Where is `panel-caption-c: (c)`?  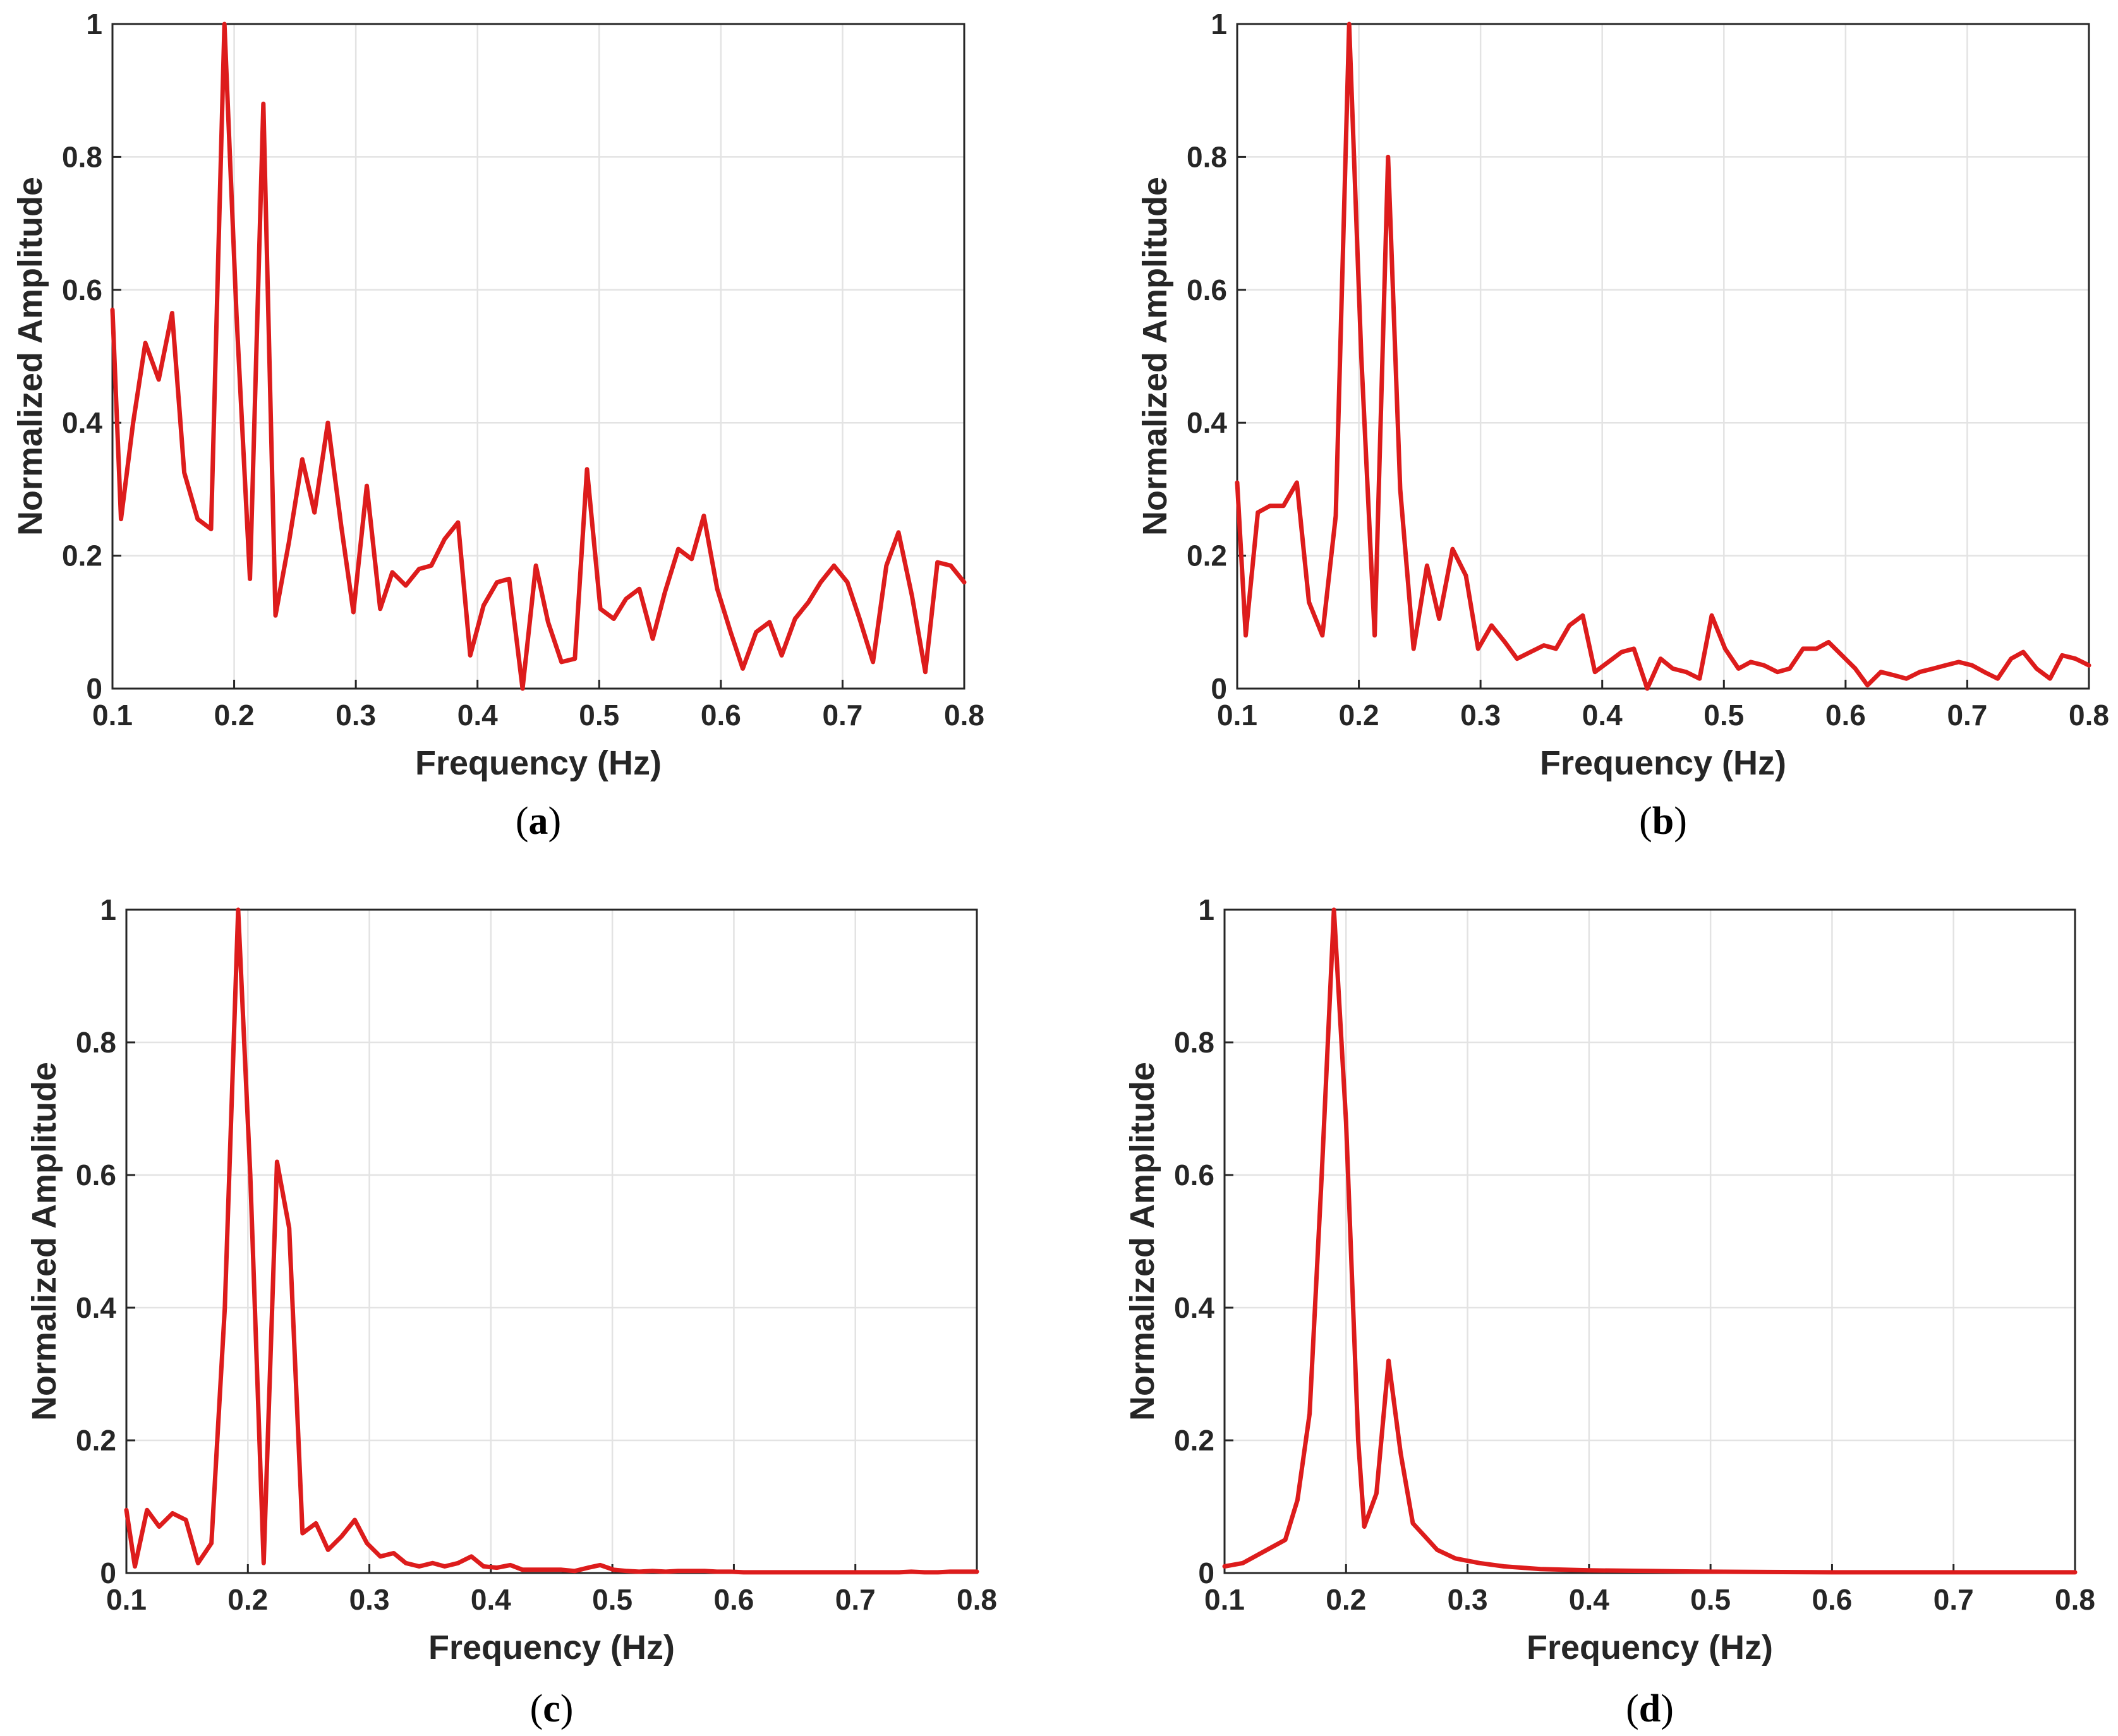
panel-caption-c: (c) is located at coordinates (552, 1709).